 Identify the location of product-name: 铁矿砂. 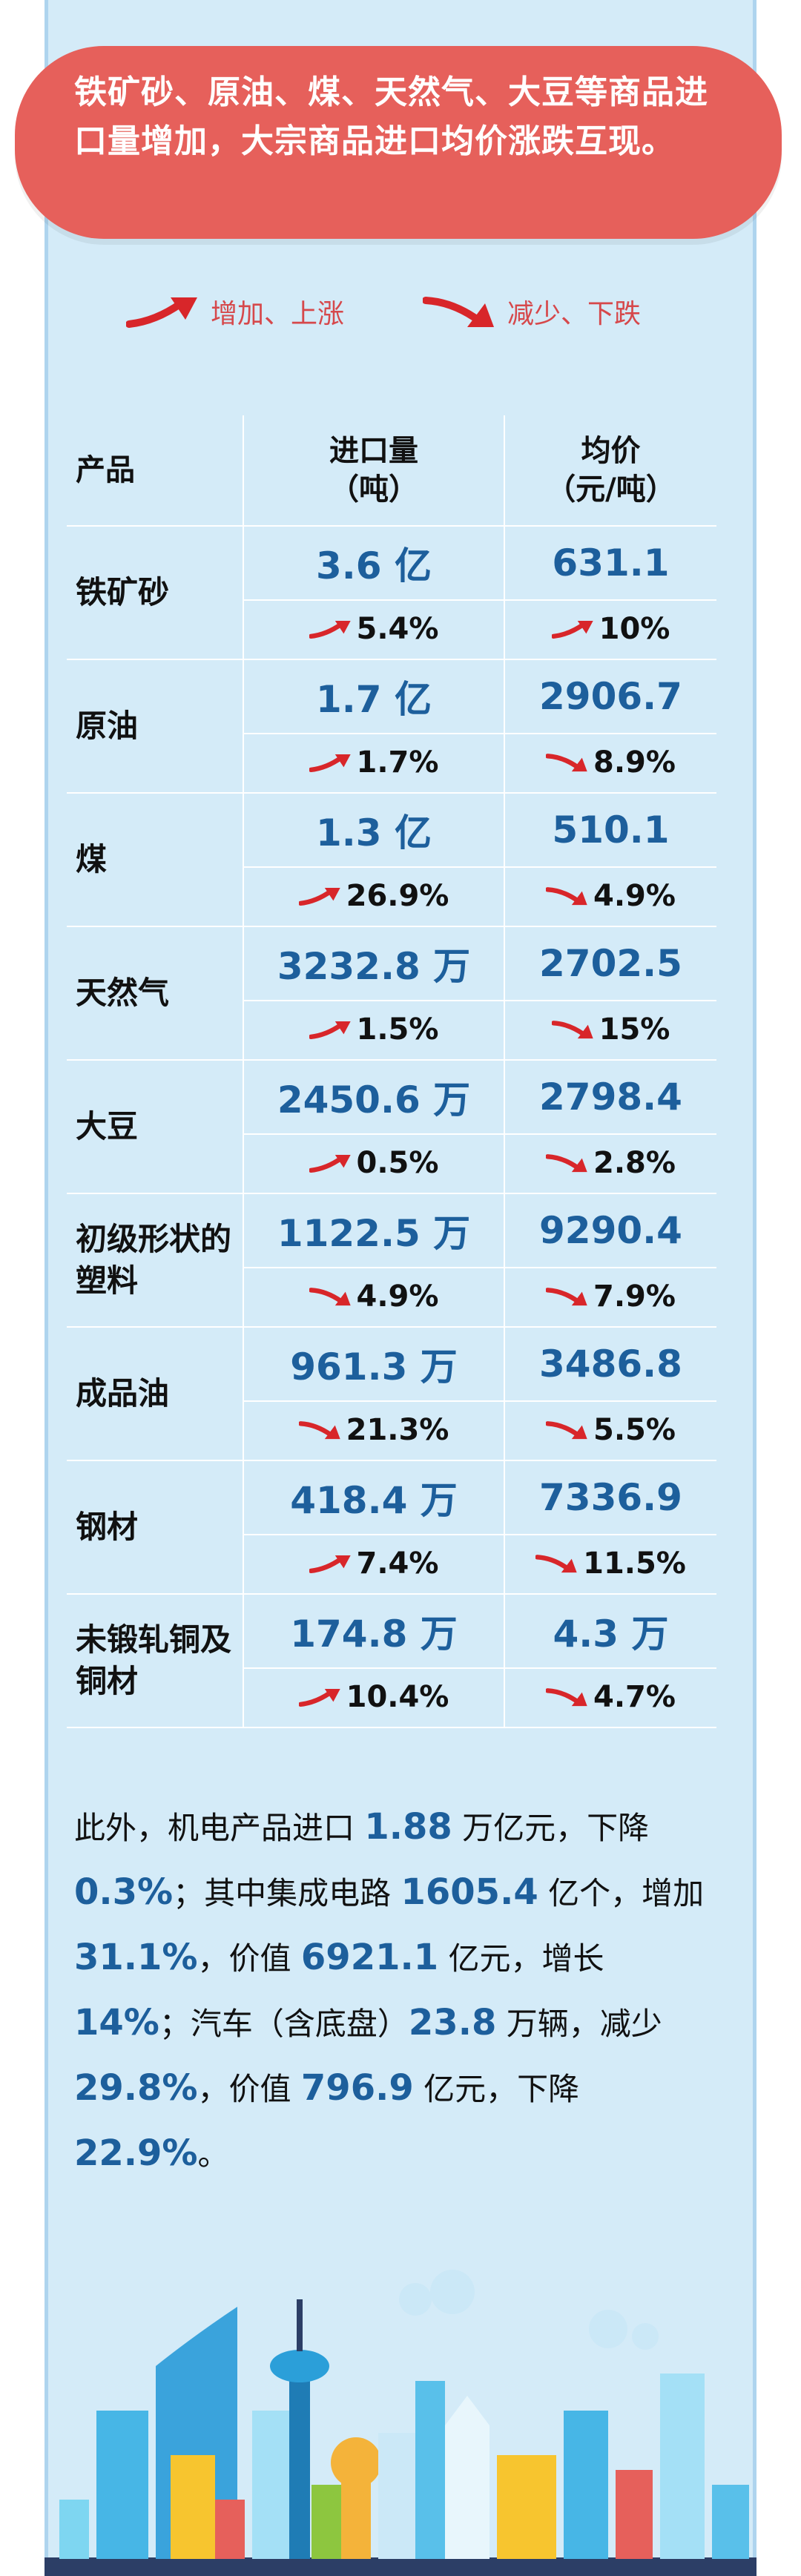
(155, 593).